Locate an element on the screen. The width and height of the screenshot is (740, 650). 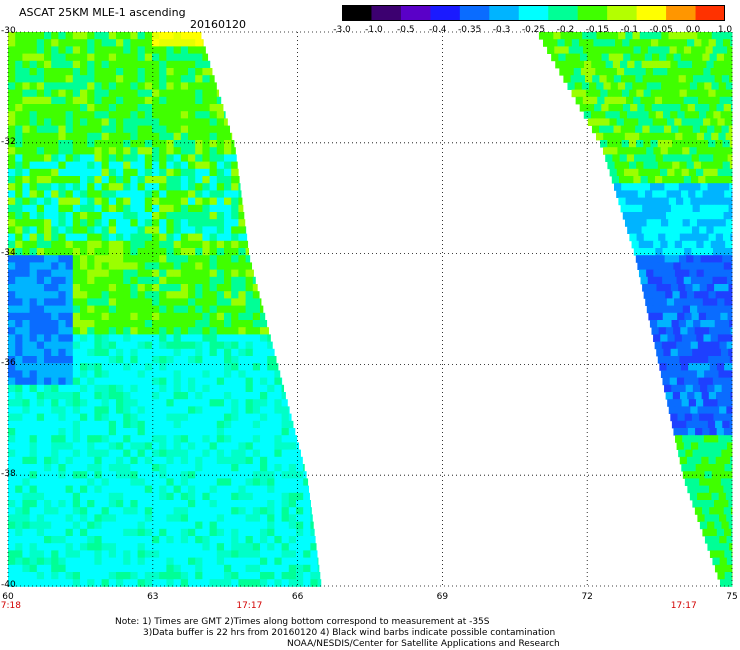
colorbar-label: -1.0 is located at coordinates (374, 30).